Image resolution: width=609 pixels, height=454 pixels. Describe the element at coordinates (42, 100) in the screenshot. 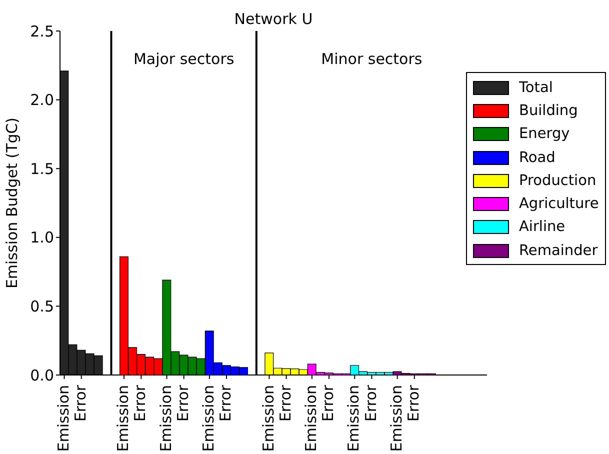

I see `y-tick-label: 2.0` at that location.